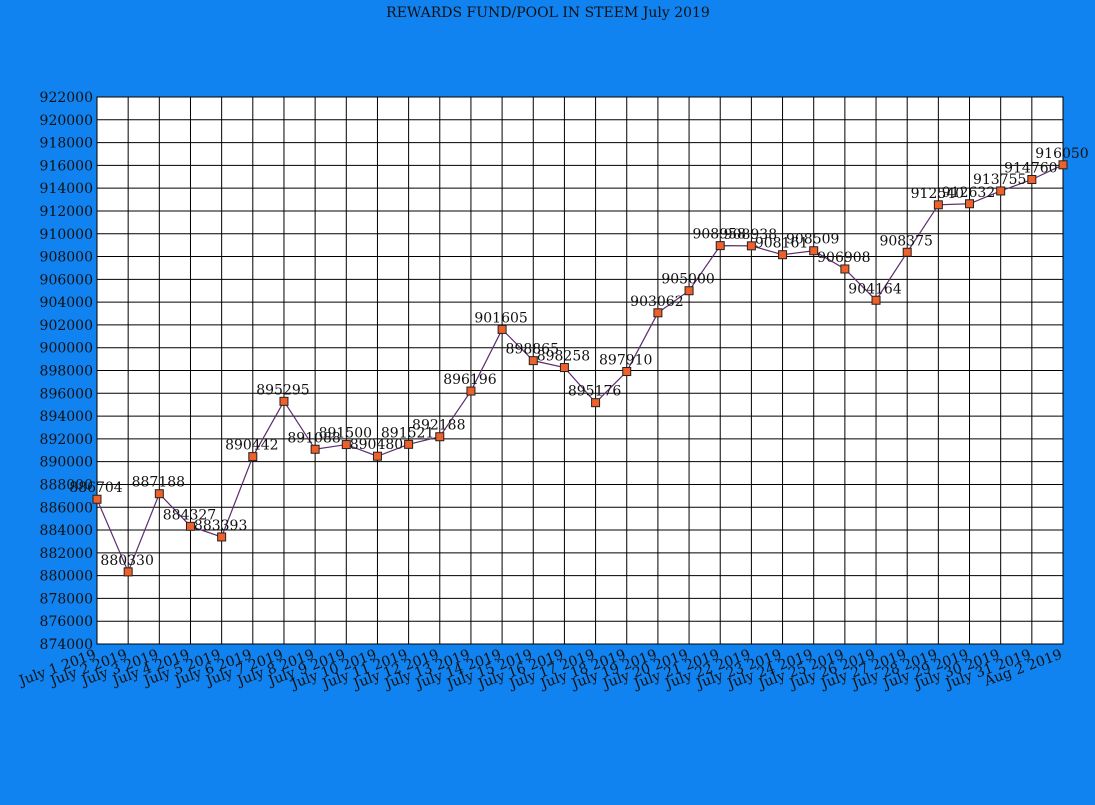 Image resolution: width=1095 pixels, height=805 pixels. What do you see at coordinates (750, 235) in the screenshot?
I see `data-label: 908938` at bounding box center [750, 235].